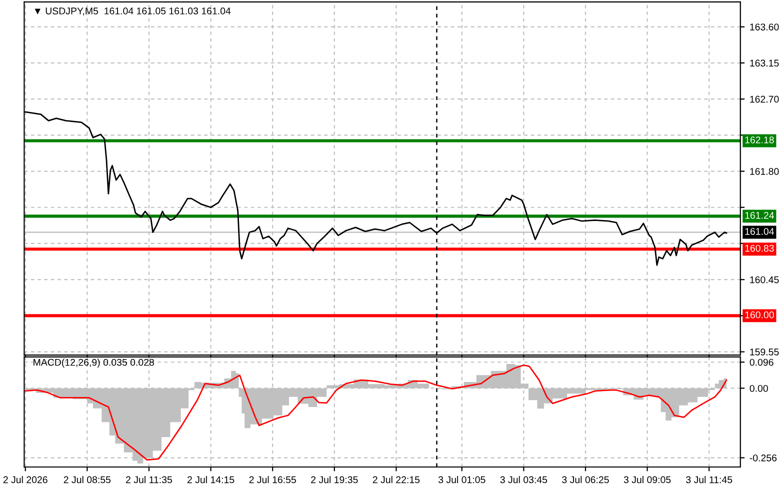 This screenshot has height=489, width=781. Describe the element at coordinates (759, 140) in the screenshot. I see `ref-line-label: 162.18` at that location.